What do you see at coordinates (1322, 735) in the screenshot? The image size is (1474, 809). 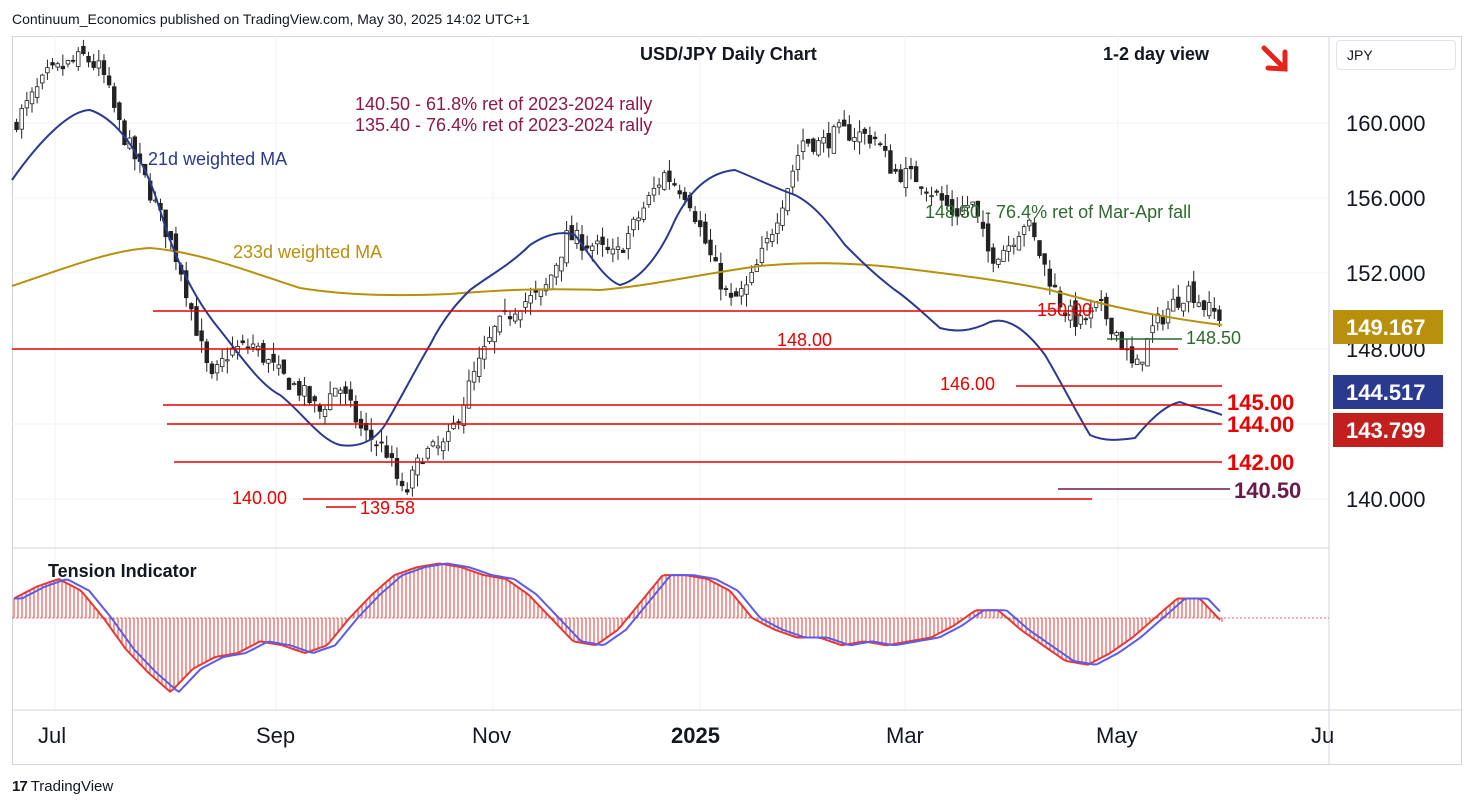 I see `x-tick-jun: Ju` at bounding box center [1322, 735].